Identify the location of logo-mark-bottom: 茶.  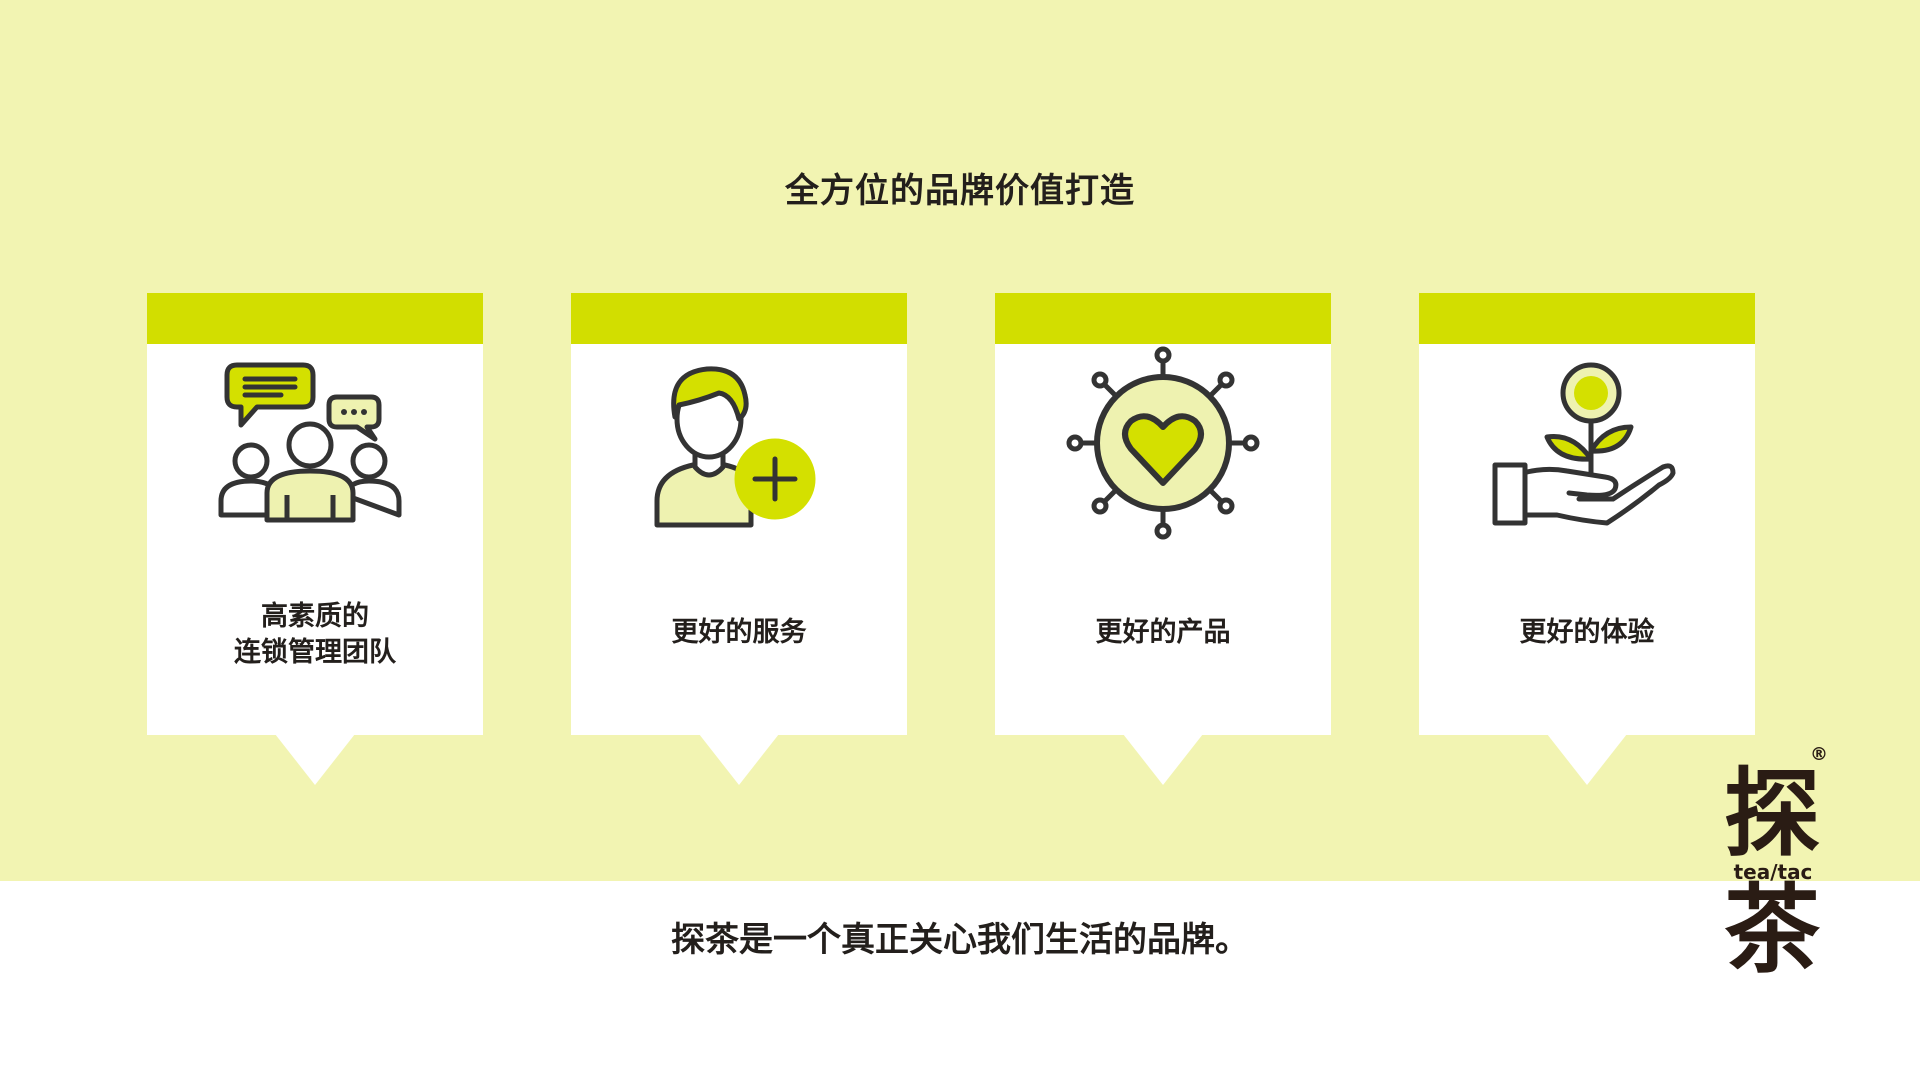
(1772, 929).